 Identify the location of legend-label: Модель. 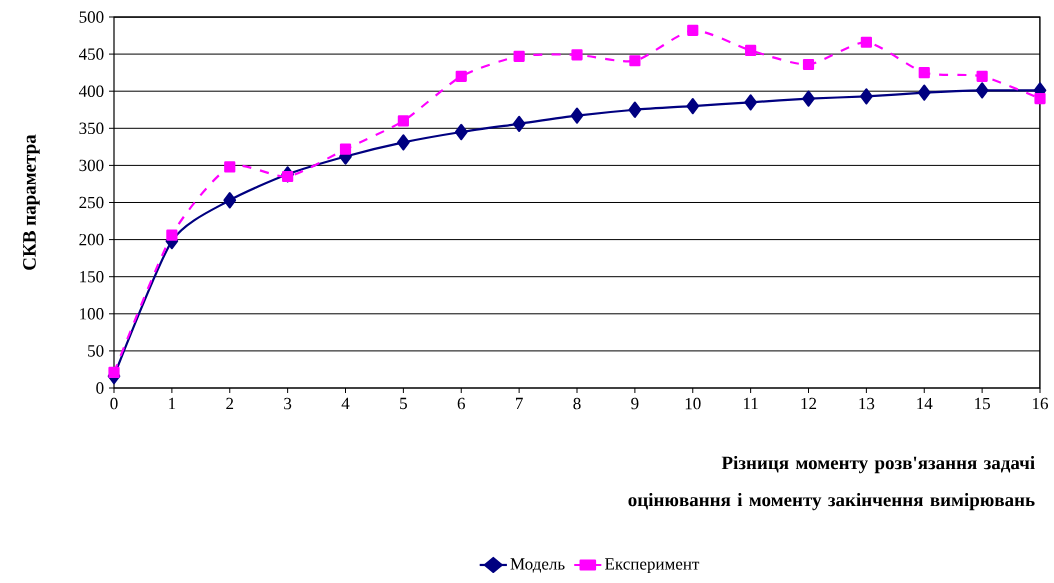
(537, 565).